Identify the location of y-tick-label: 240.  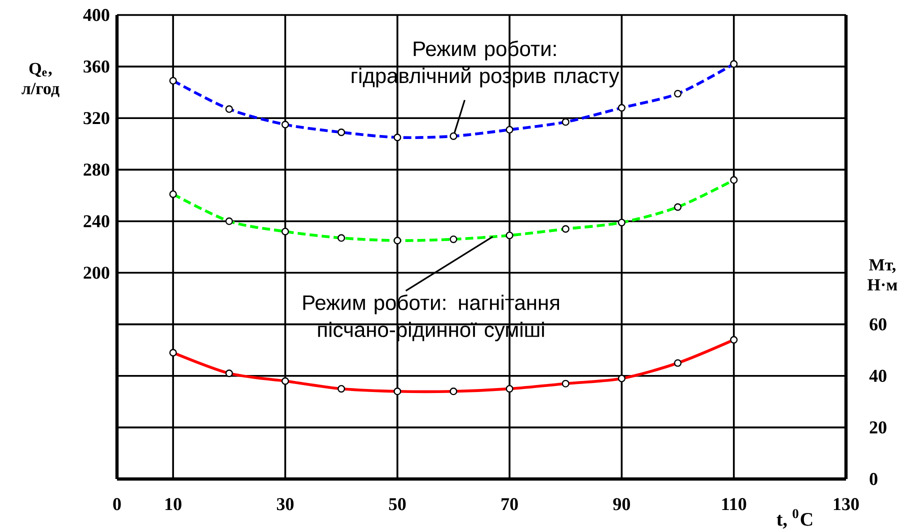
(97, 221).